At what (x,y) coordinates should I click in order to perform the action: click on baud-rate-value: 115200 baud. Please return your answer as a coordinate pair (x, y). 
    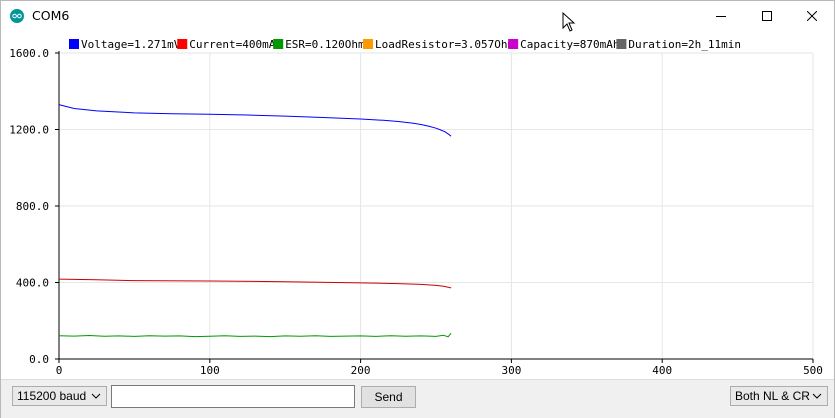
    Looking at the image, I should click on (52, 396).